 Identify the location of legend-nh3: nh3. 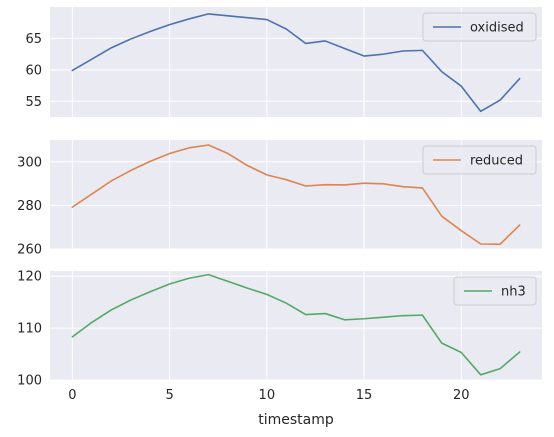
(495, 291).